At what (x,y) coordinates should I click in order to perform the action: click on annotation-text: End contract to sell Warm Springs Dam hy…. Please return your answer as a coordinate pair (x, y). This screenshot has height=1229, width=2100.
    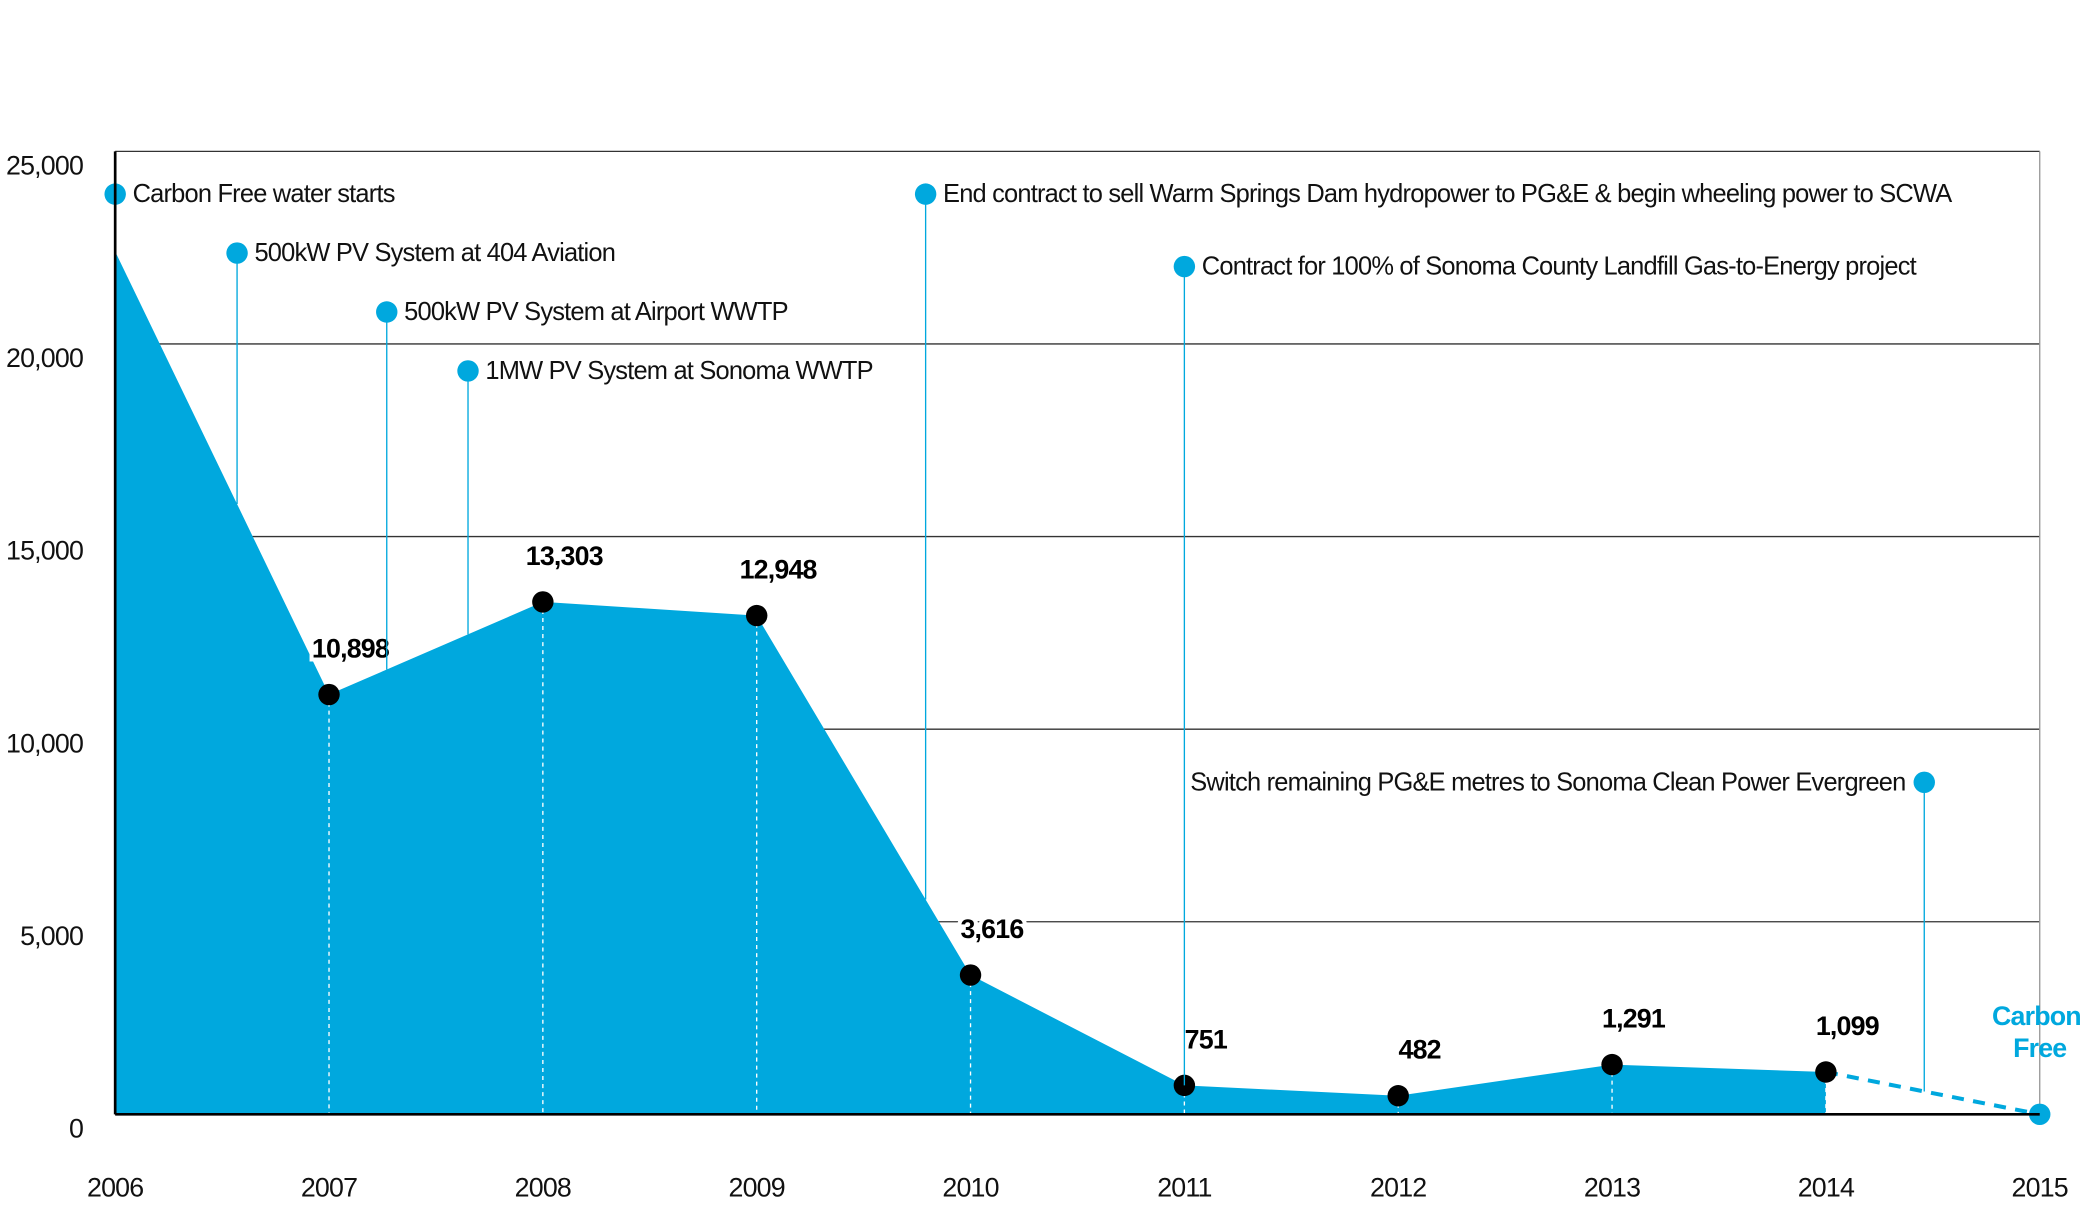
    Looking at the image, I should click on (1447, 194).